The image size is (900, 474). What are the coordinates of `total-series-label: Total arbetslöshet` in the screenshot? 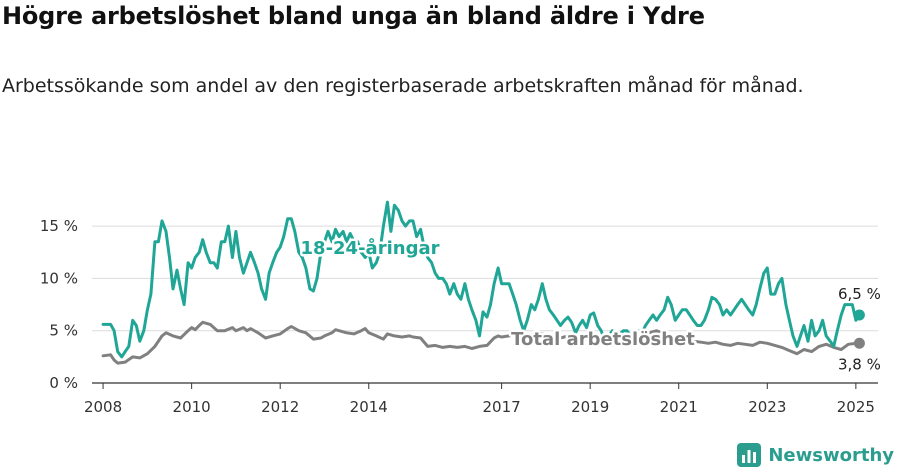 It's located at (603, 339).